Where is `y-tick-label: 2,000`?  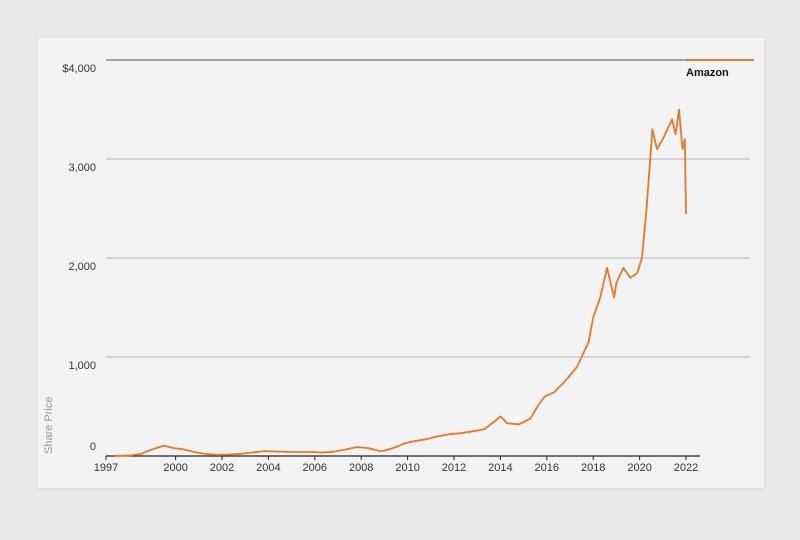
y-tick-label: 2,000 is located at coordinates (82, 267).